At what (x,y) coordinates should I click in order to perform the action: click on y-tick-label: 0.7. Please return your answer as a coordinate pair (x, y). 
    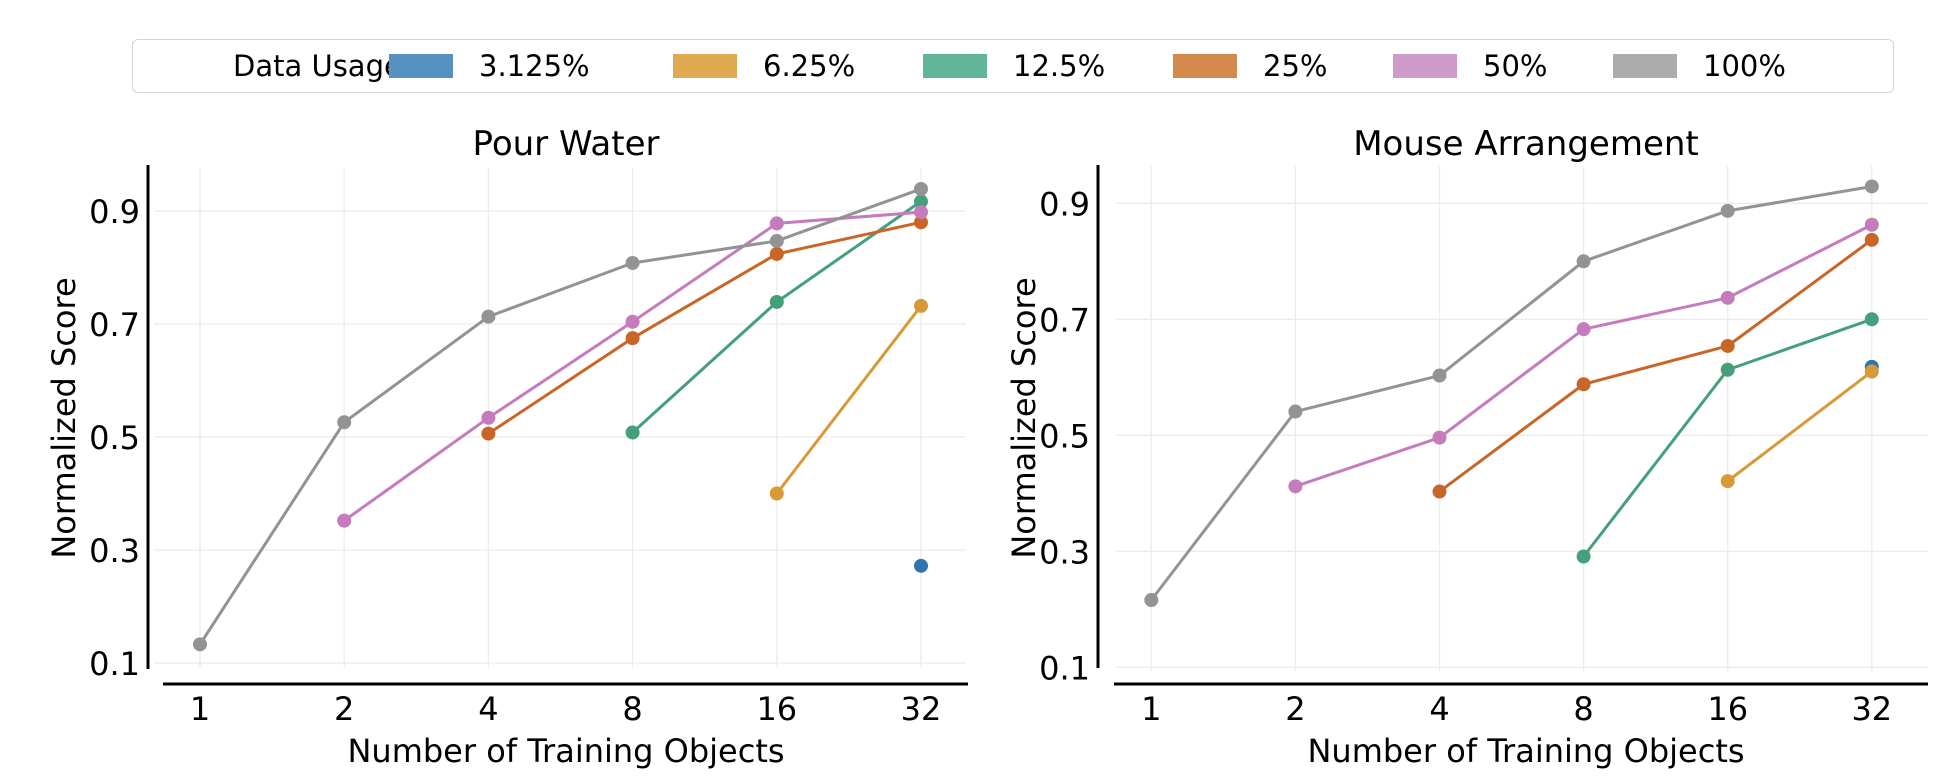
    Looking at the image, I should click on (114, 325).